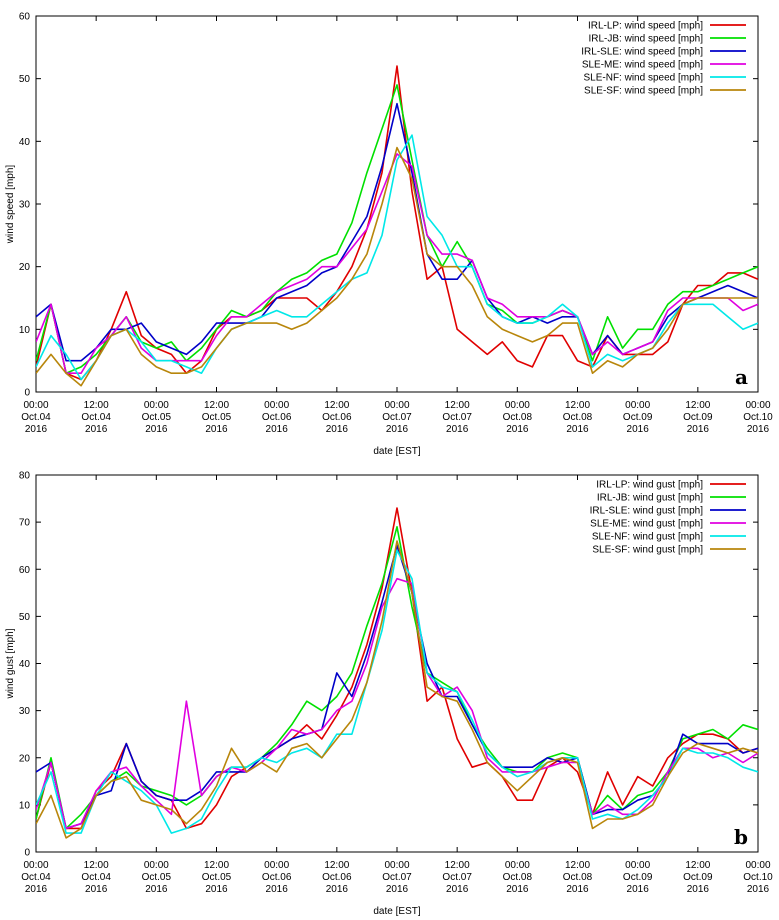 The image size is (779, 920). Describe the element at coordinates (642, 52) in the screenshot. I see `legend-label-irl-sle: IRL-SLE: wind speed [mph]` at that location.